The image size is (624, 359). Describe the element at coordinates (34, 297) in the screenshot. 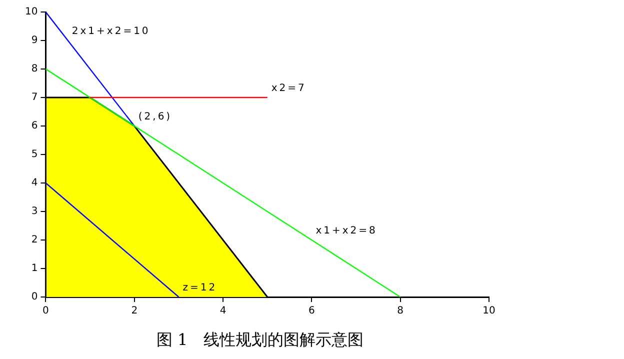

I see `y-tick-label: 0` at that location.